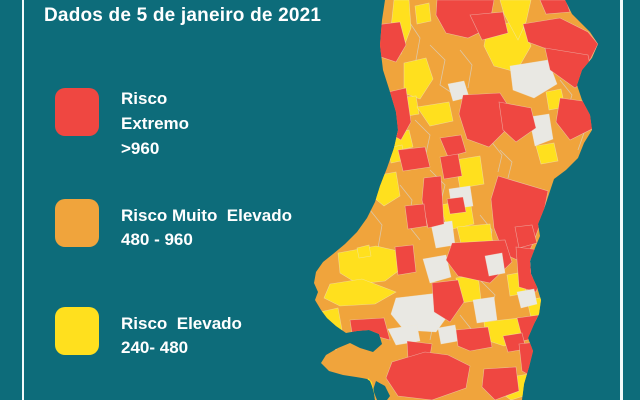 The height and width of the screenshot is (400, 640). I want to click on risco-elevado-label: Risco Elevado 240- 480, so click(181, 335).